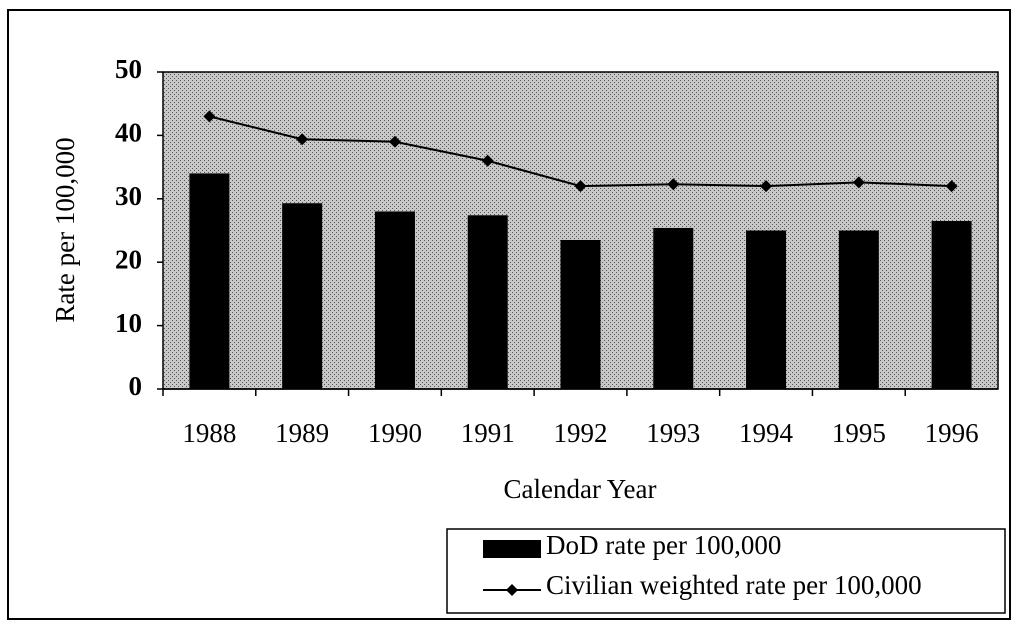  Describe the element at coordinates (859, 433) in the screenshot. I see `x-tick-label: 1995` at that location.